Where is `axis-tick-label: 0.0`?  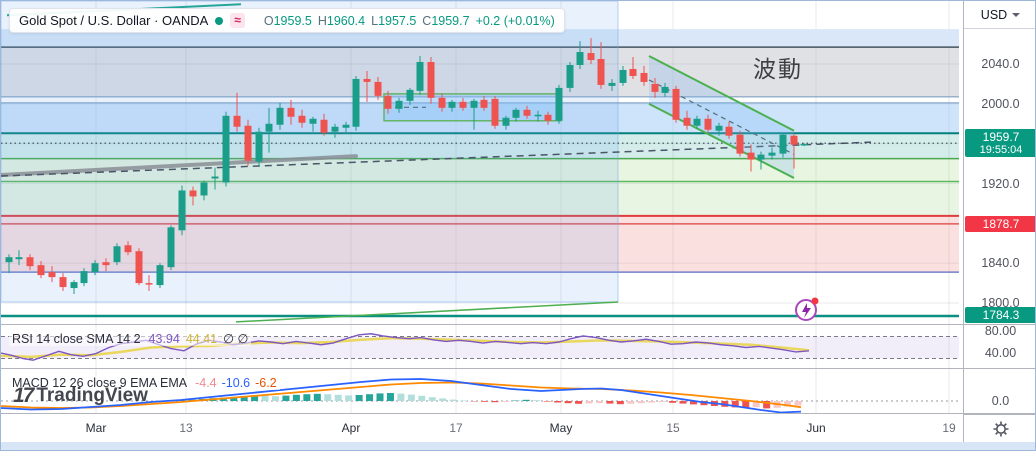
axis-tick-label: 0.0 is located at coordinates (1000, 401).